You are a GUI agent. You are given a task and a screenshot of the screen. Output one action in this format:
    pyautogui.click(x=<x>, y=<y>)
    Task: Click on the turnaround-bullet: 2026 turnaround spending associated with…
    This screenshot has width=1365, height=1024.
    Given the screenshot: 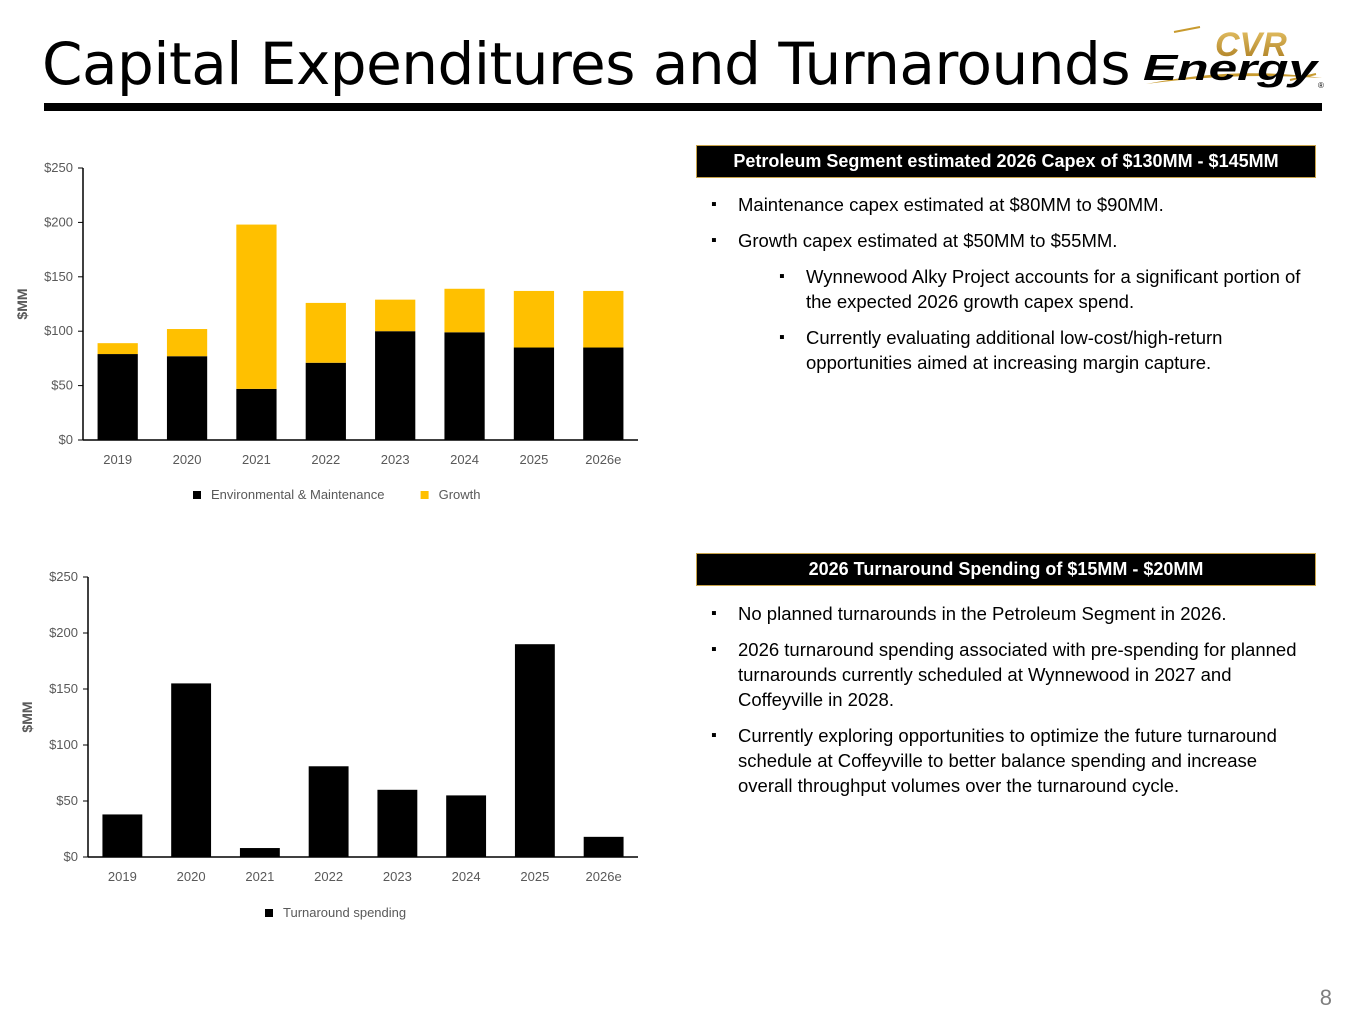 What is the action you would take?
    pyautogui.click(x=1003, y=674)
    